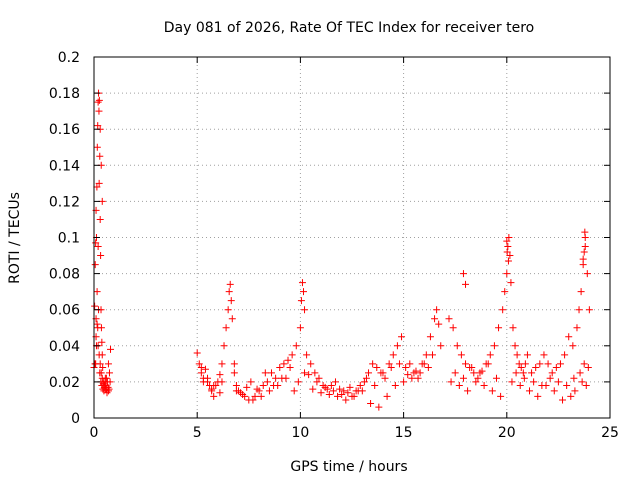 The width and height of the screenshot is (640, 480). I want to click on y-tick-label: 0.08, so click(64, 275).